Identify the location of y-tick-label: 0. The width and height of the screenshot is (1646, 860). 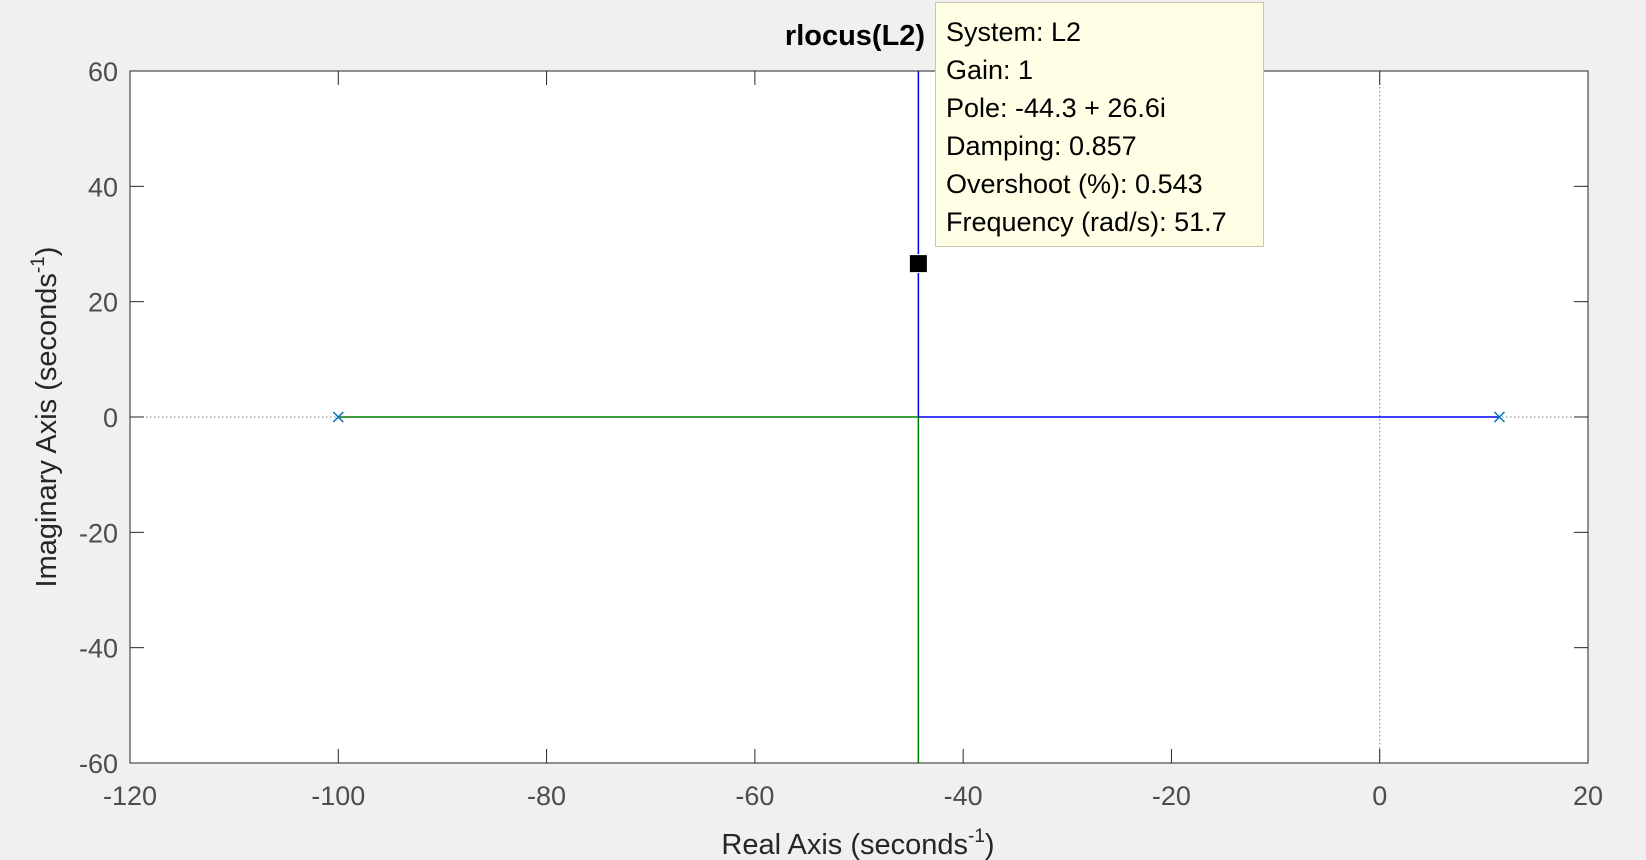
(110, 418).